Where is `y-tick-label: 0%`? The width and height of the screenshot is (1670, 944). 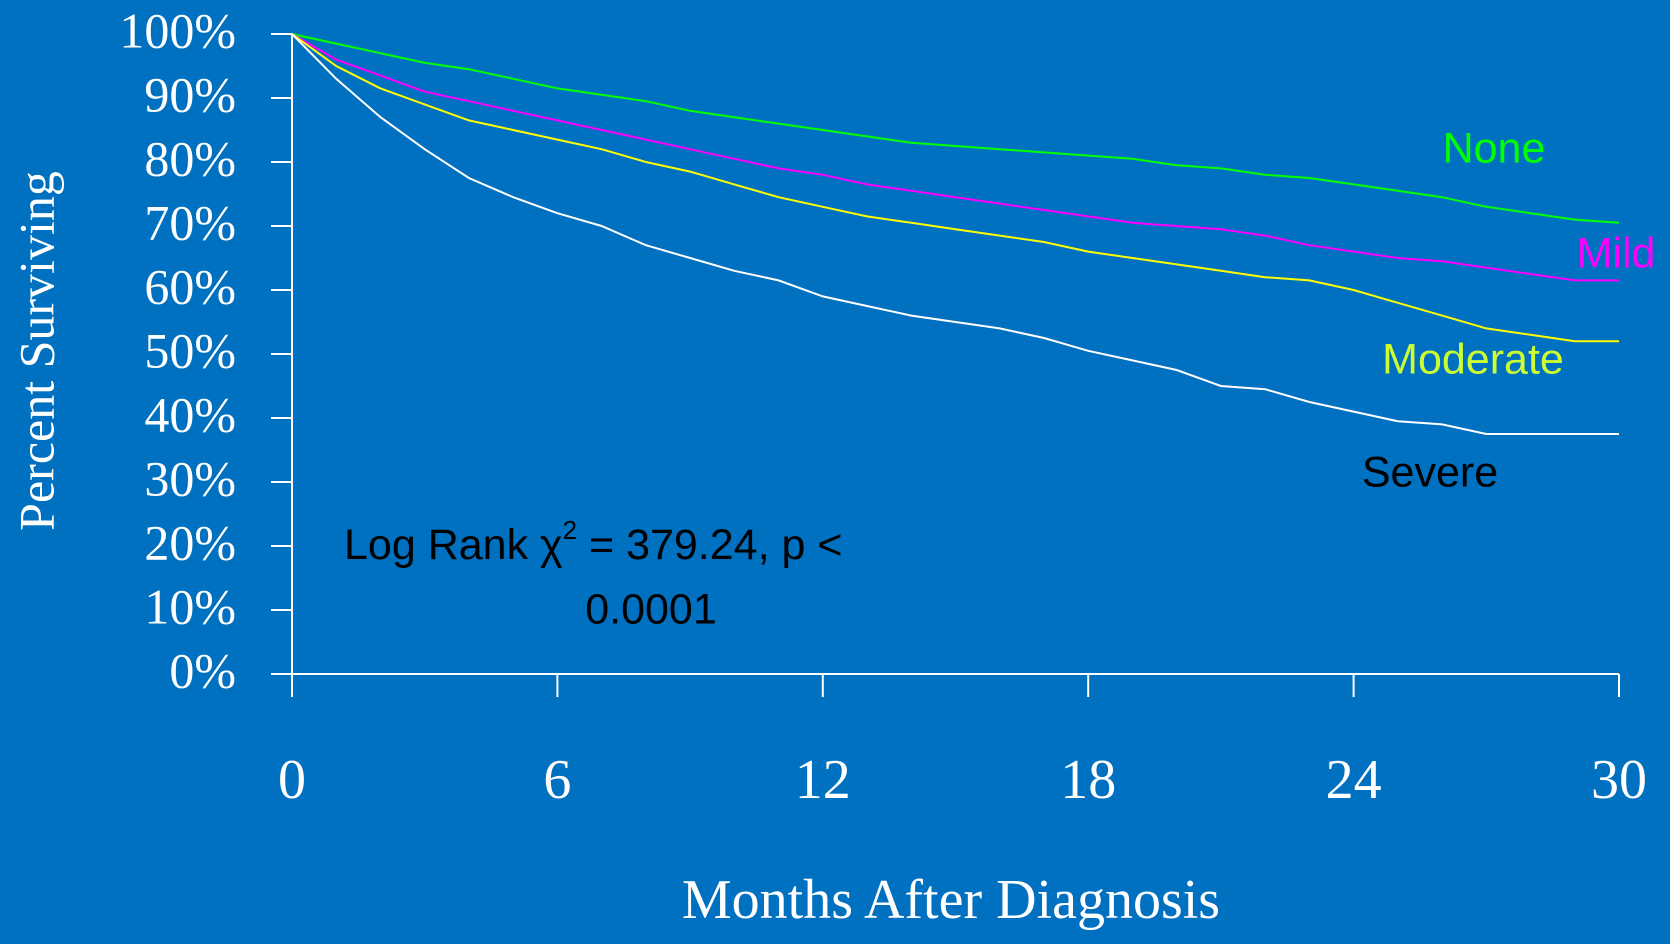
y-tick-label: 0% is located at coordinates (202, 670).